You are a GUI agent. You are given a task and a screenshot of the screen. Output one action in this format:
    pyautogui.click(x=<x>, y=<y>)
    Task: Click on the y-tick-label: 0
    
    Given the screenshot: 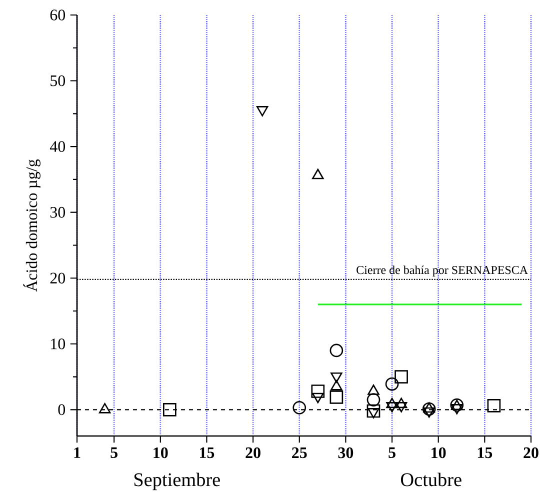 What is the action you would take?
    pyautogui.click(x=62, y=410)
    